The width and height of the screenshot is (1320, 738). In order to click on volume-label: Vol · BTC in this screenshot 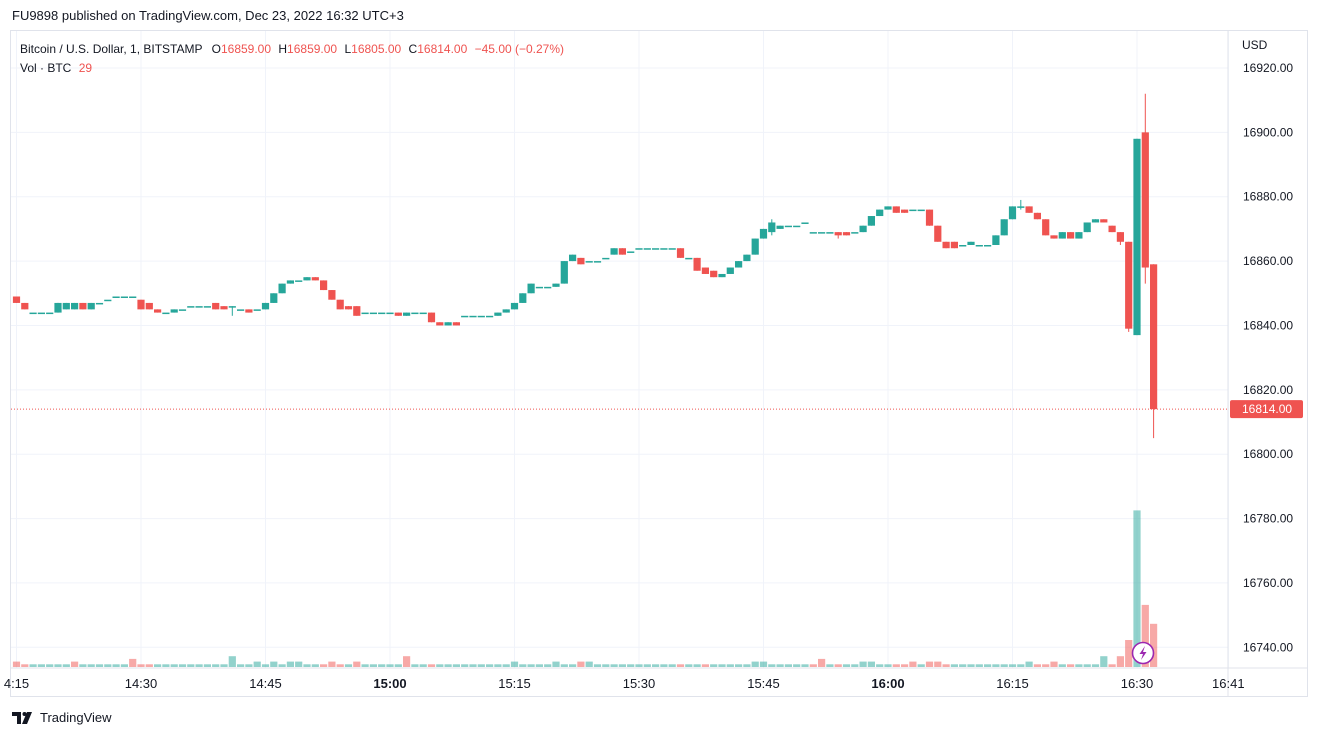, I will do `click(46, 68)`.